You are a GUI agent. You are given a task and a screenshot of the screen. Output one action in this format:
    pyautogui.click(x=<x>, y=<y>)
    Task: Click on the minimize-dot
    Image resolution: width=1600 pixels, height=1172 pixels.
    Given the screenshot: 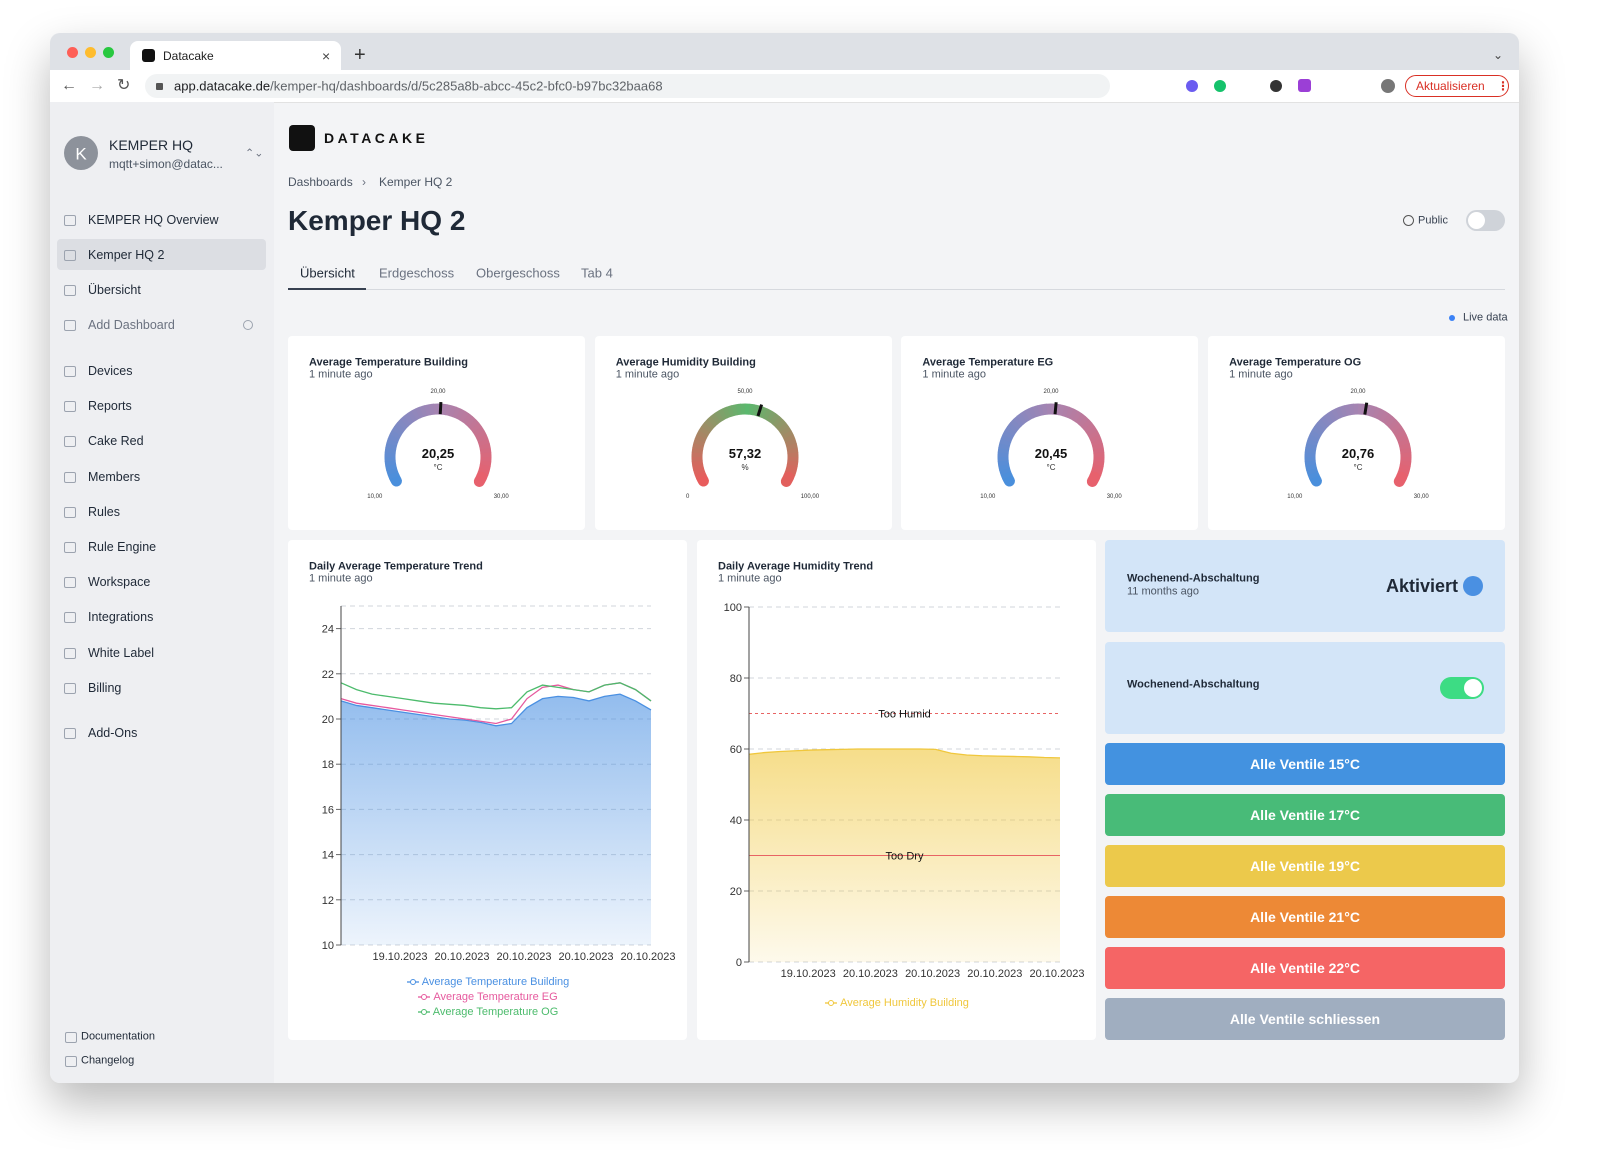 What is the action you would take?
    pyautogui.click(x=90, y=52)
    